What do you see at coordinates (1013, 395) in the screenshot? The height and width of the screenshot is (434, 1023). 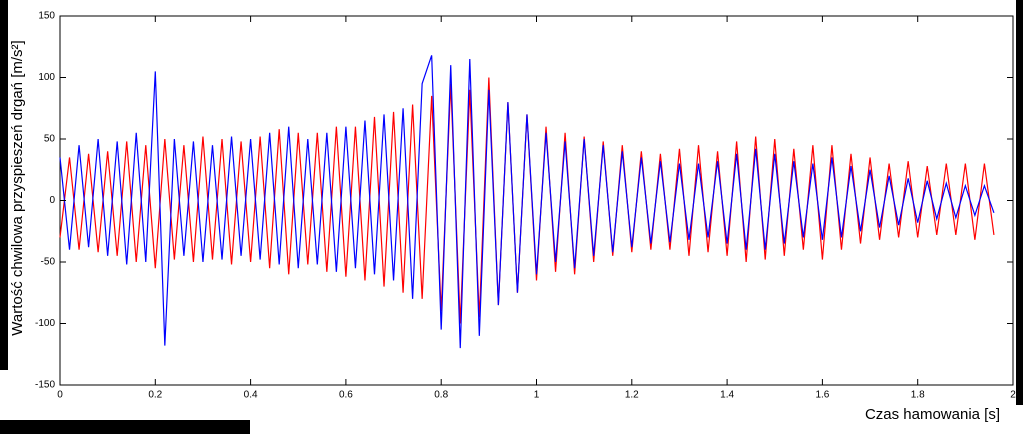 I see `x-tick-label: 2` at bounding box center [1013, 395].